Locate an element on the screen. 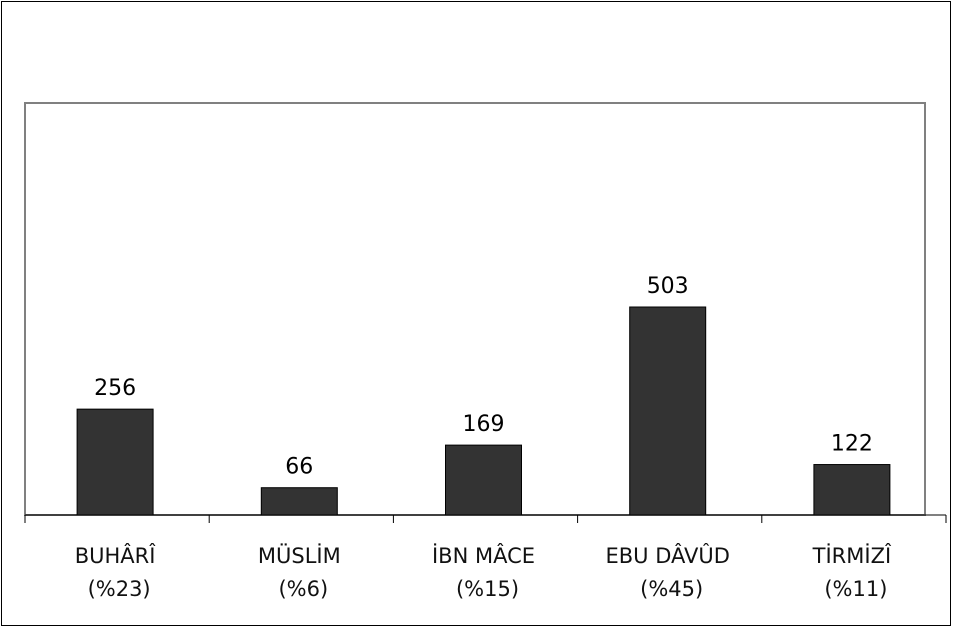  category-label: BUHÂRÎ is located at coordinates (116, 555).